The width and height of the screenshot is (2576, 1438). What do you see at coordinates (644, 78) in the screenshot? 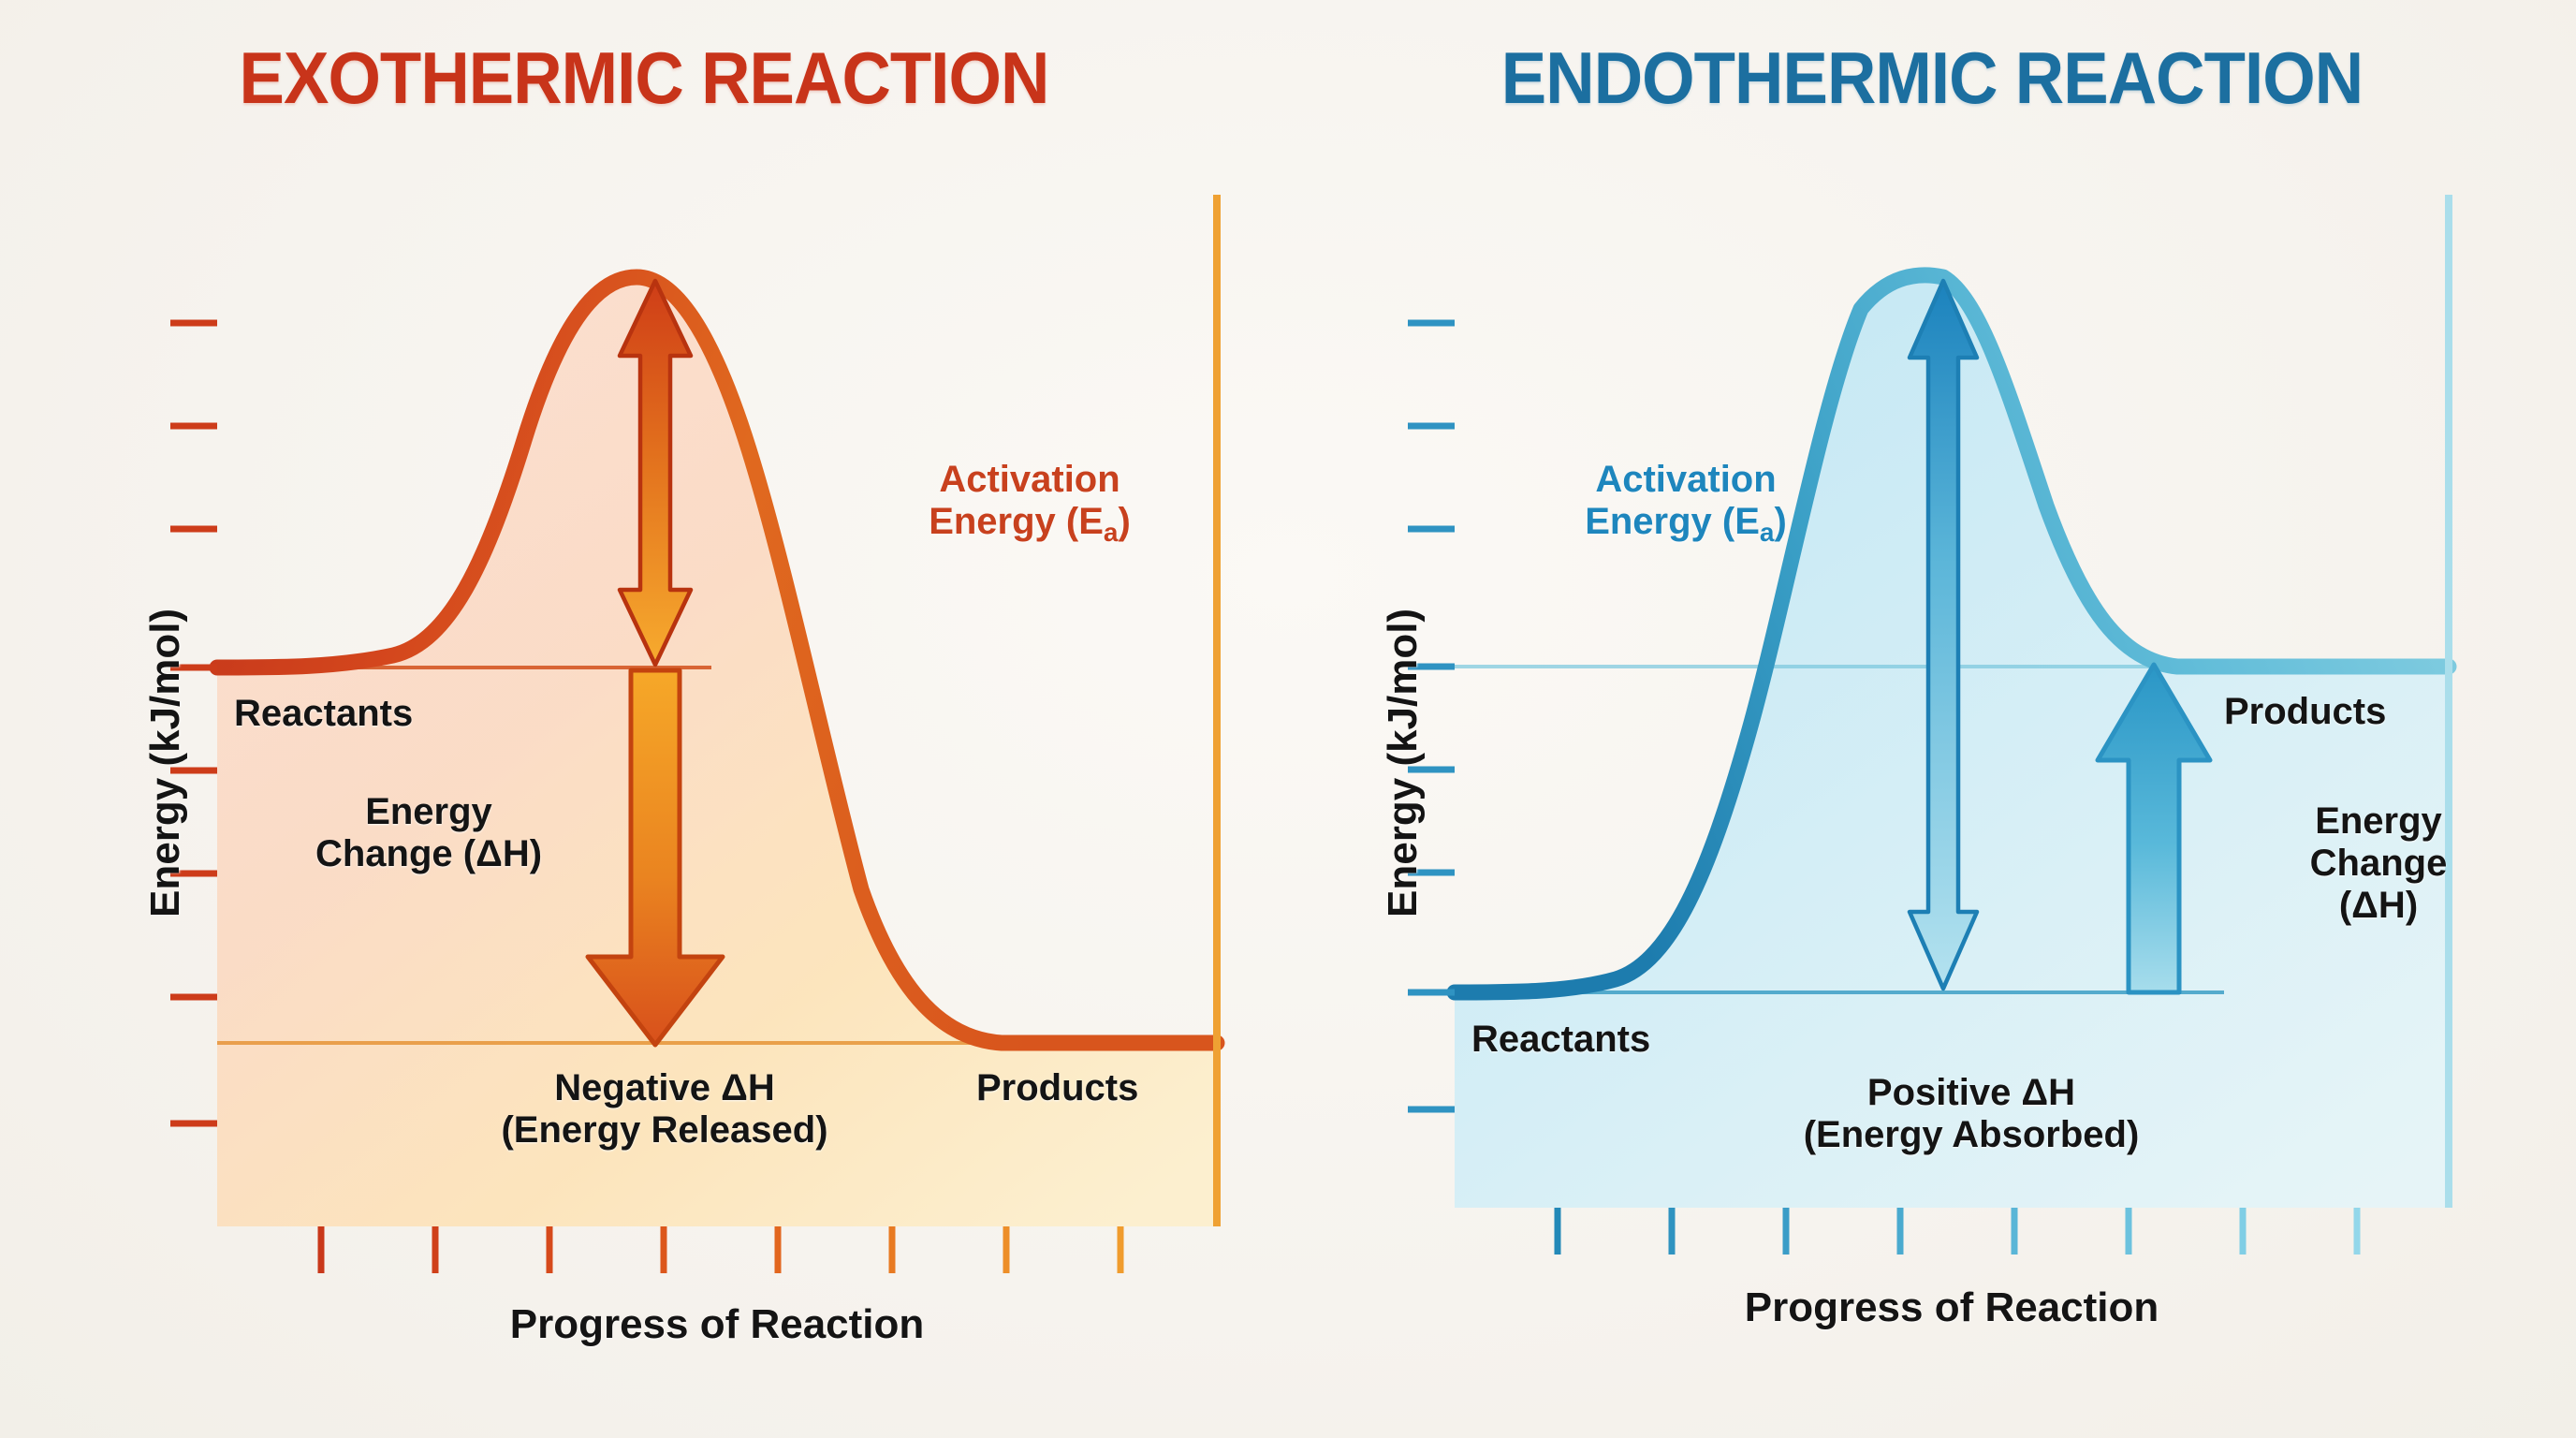
I see `exothermic-title: EXOTHERMIC REACTION` at bounding box center [644, 78].